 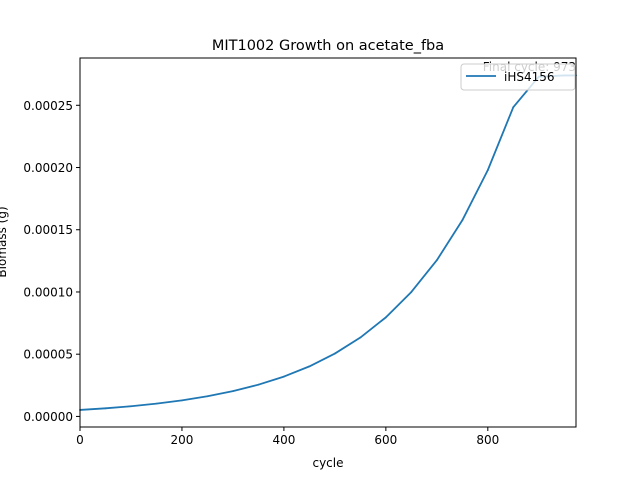 I want to click on x-tick-label: 600, so click(x=385, y=440).